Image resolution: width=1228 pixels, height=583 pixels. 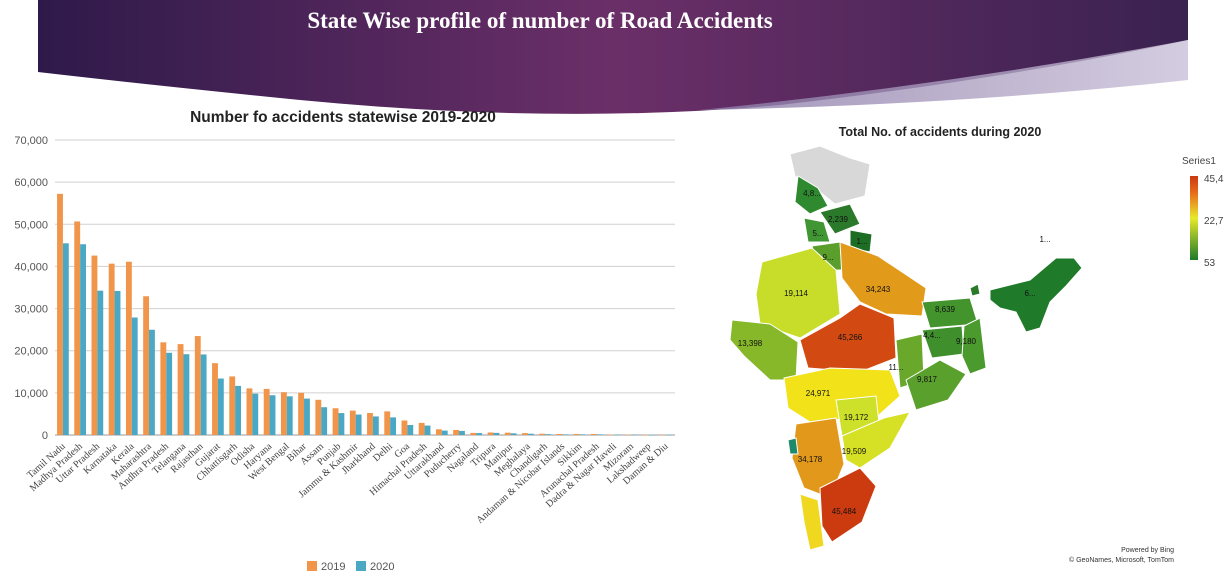 I want to click on map-region-punjab, so click(x=817, y=230).